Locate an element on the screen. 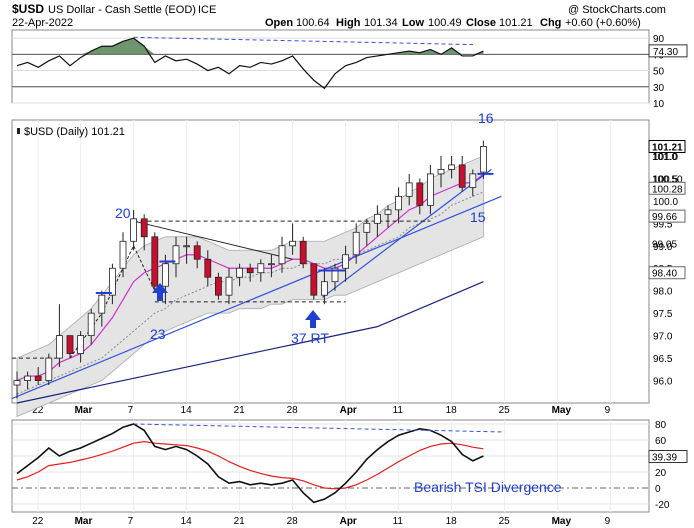  tsi-x-tick-label: Apr is located at coordinates (348, 521).